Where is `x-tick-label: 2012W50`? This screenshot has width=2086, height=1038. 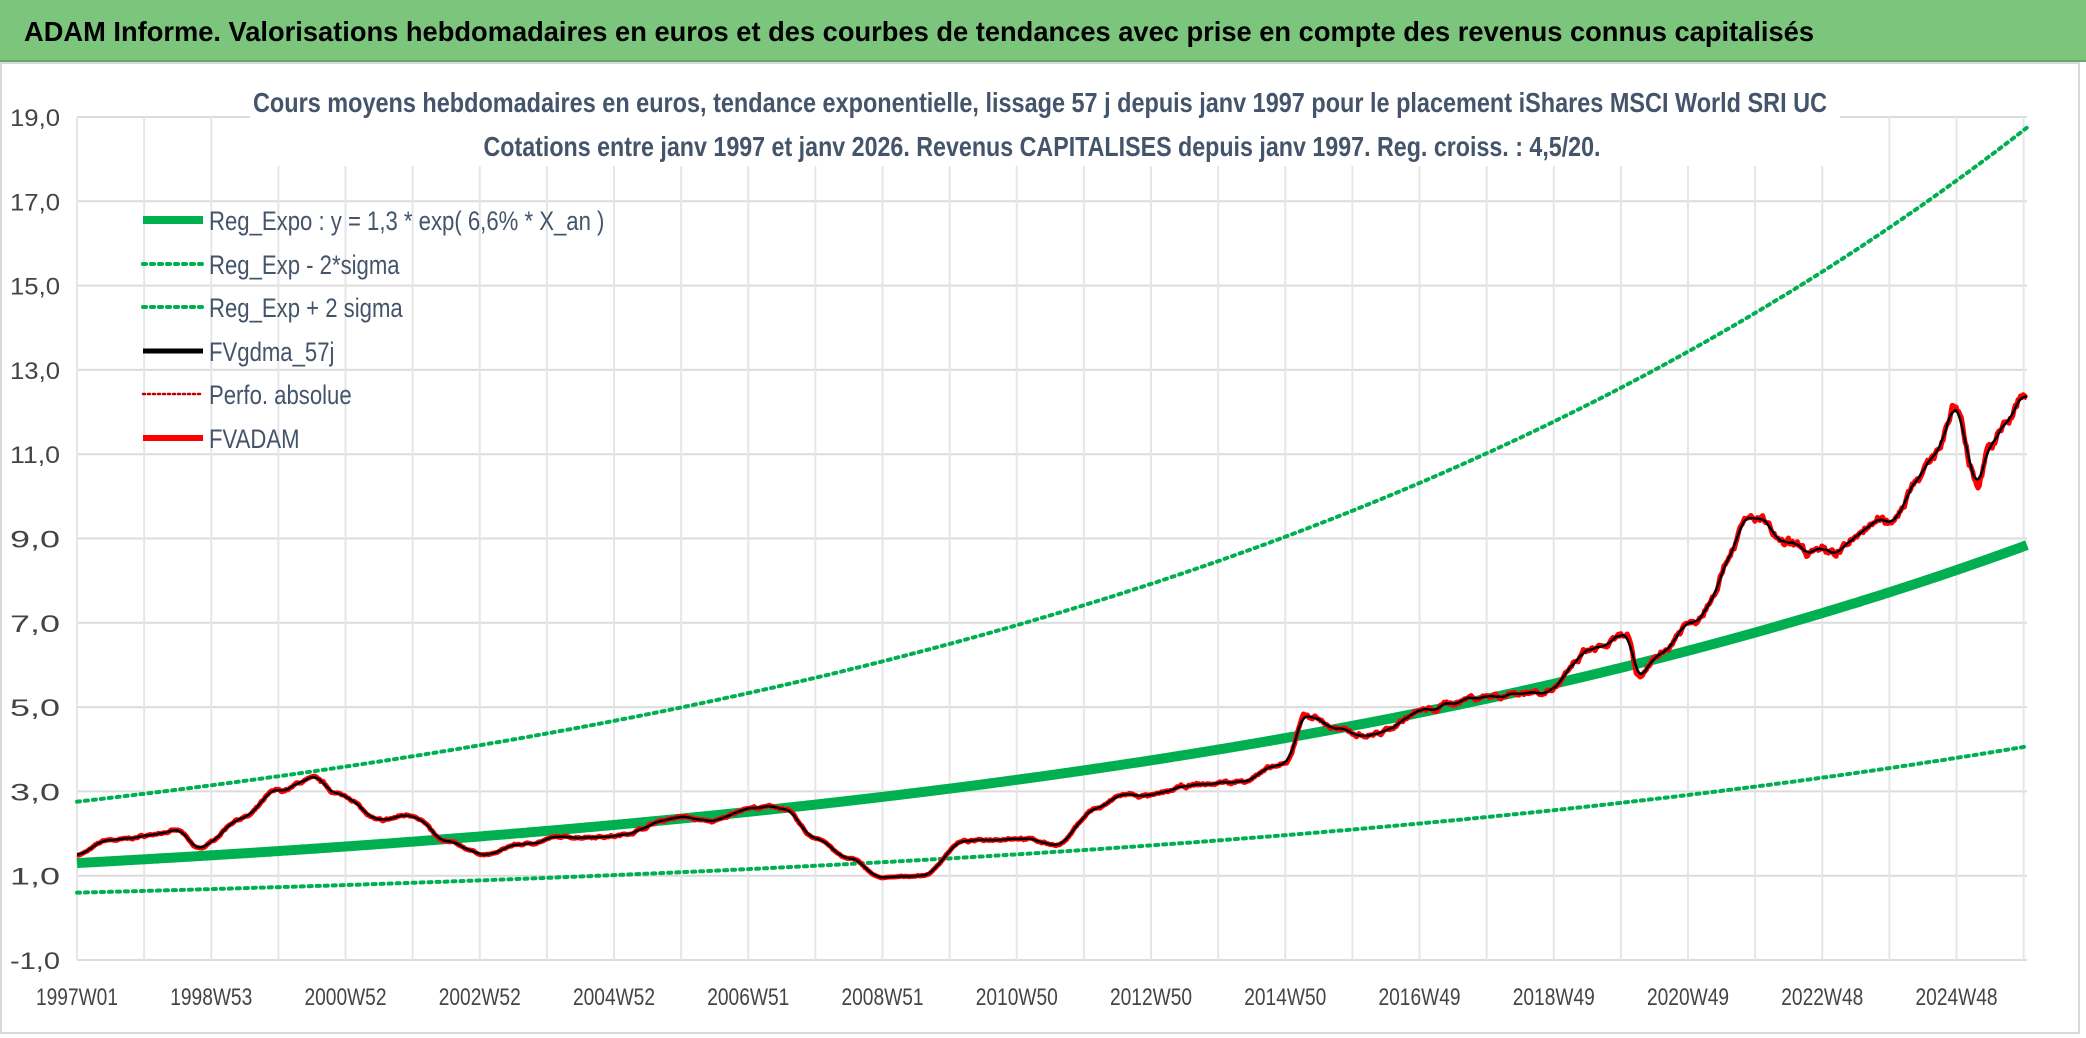 x-tick-label: 2012W50 is located at coordinates (1151, 997).